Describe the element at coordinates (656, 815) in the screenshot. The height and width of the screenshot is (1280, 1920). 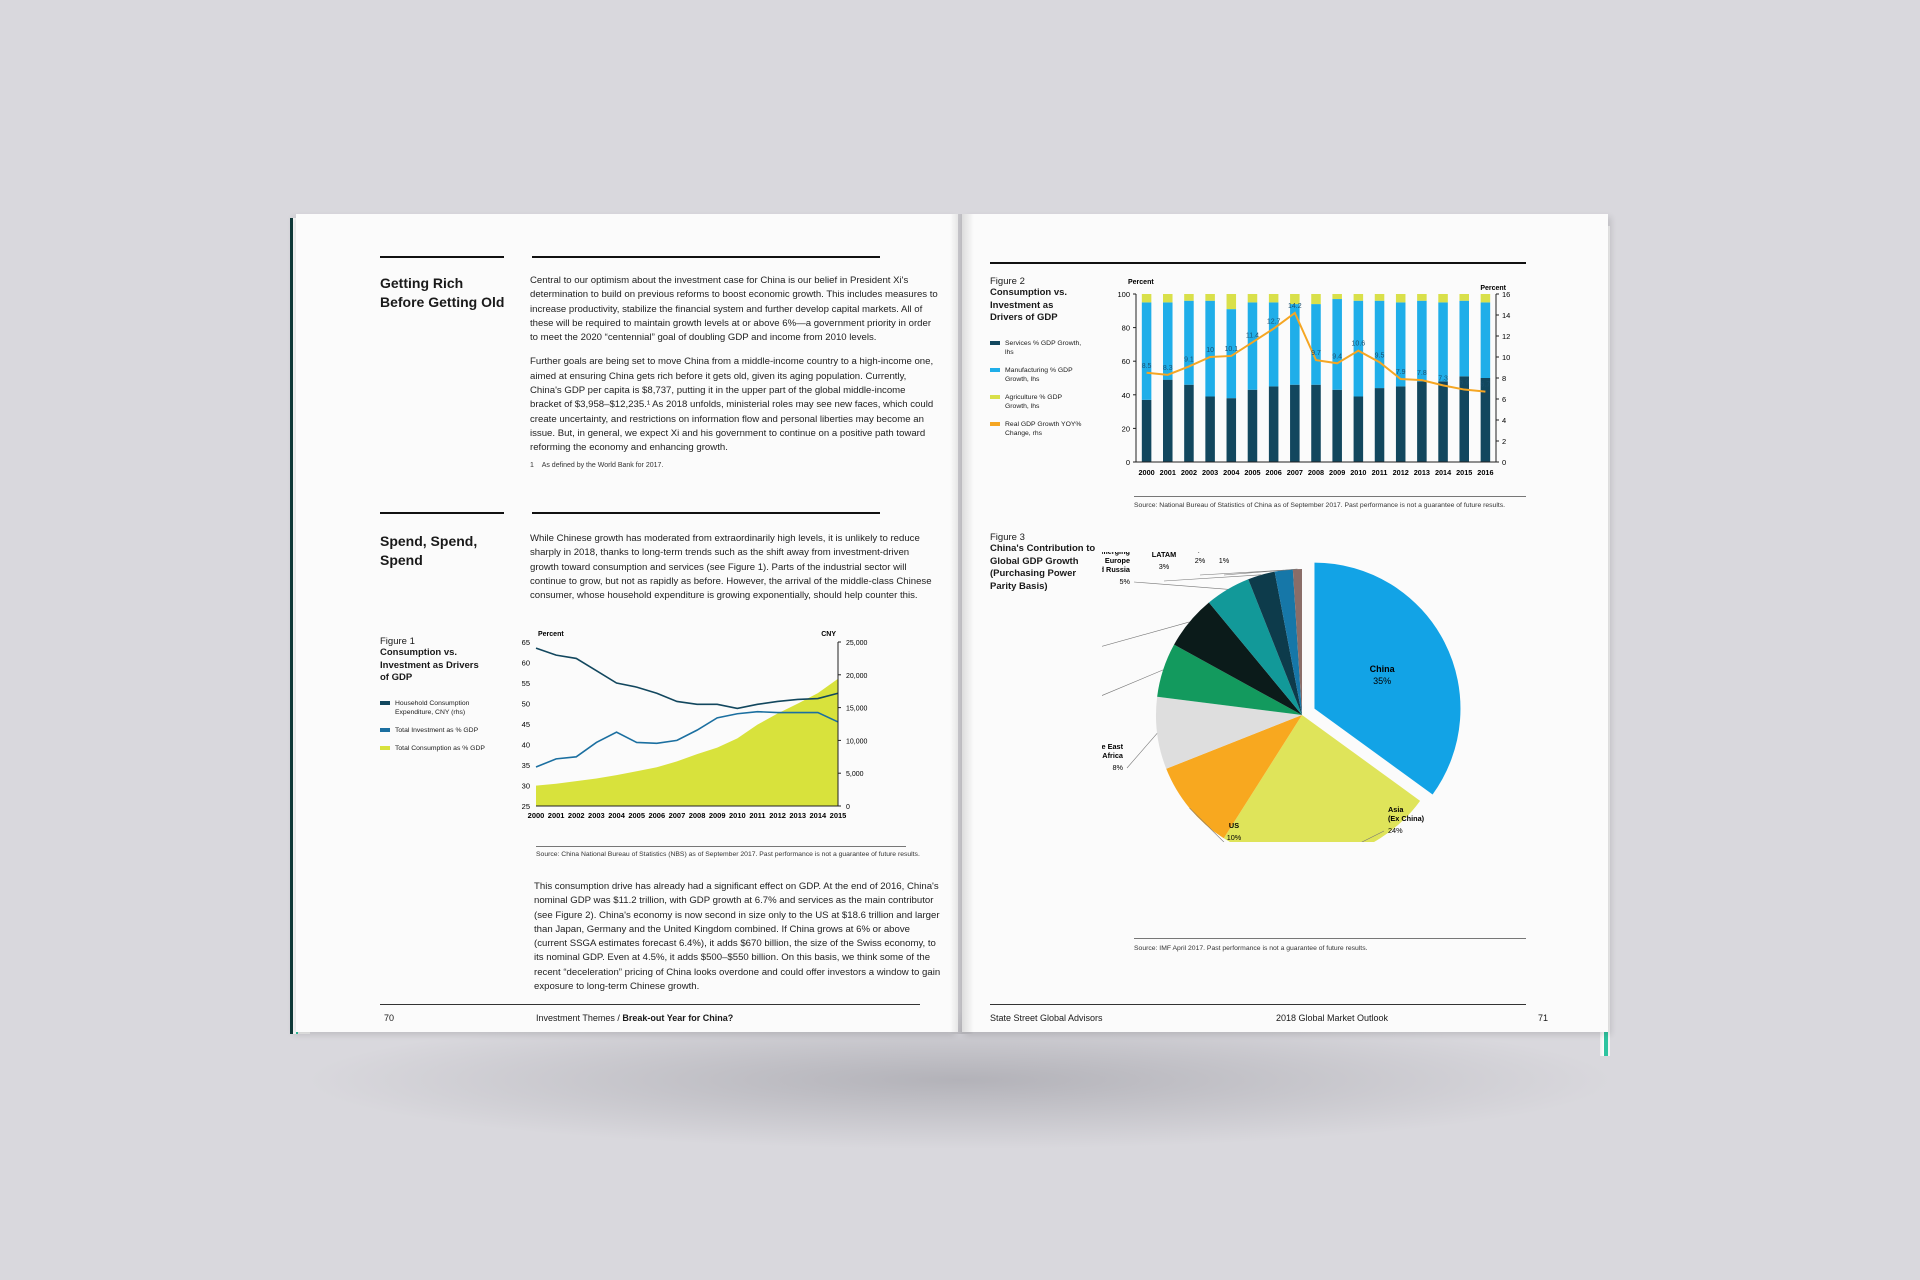
I see `x-tick-label: 2006` at that location.